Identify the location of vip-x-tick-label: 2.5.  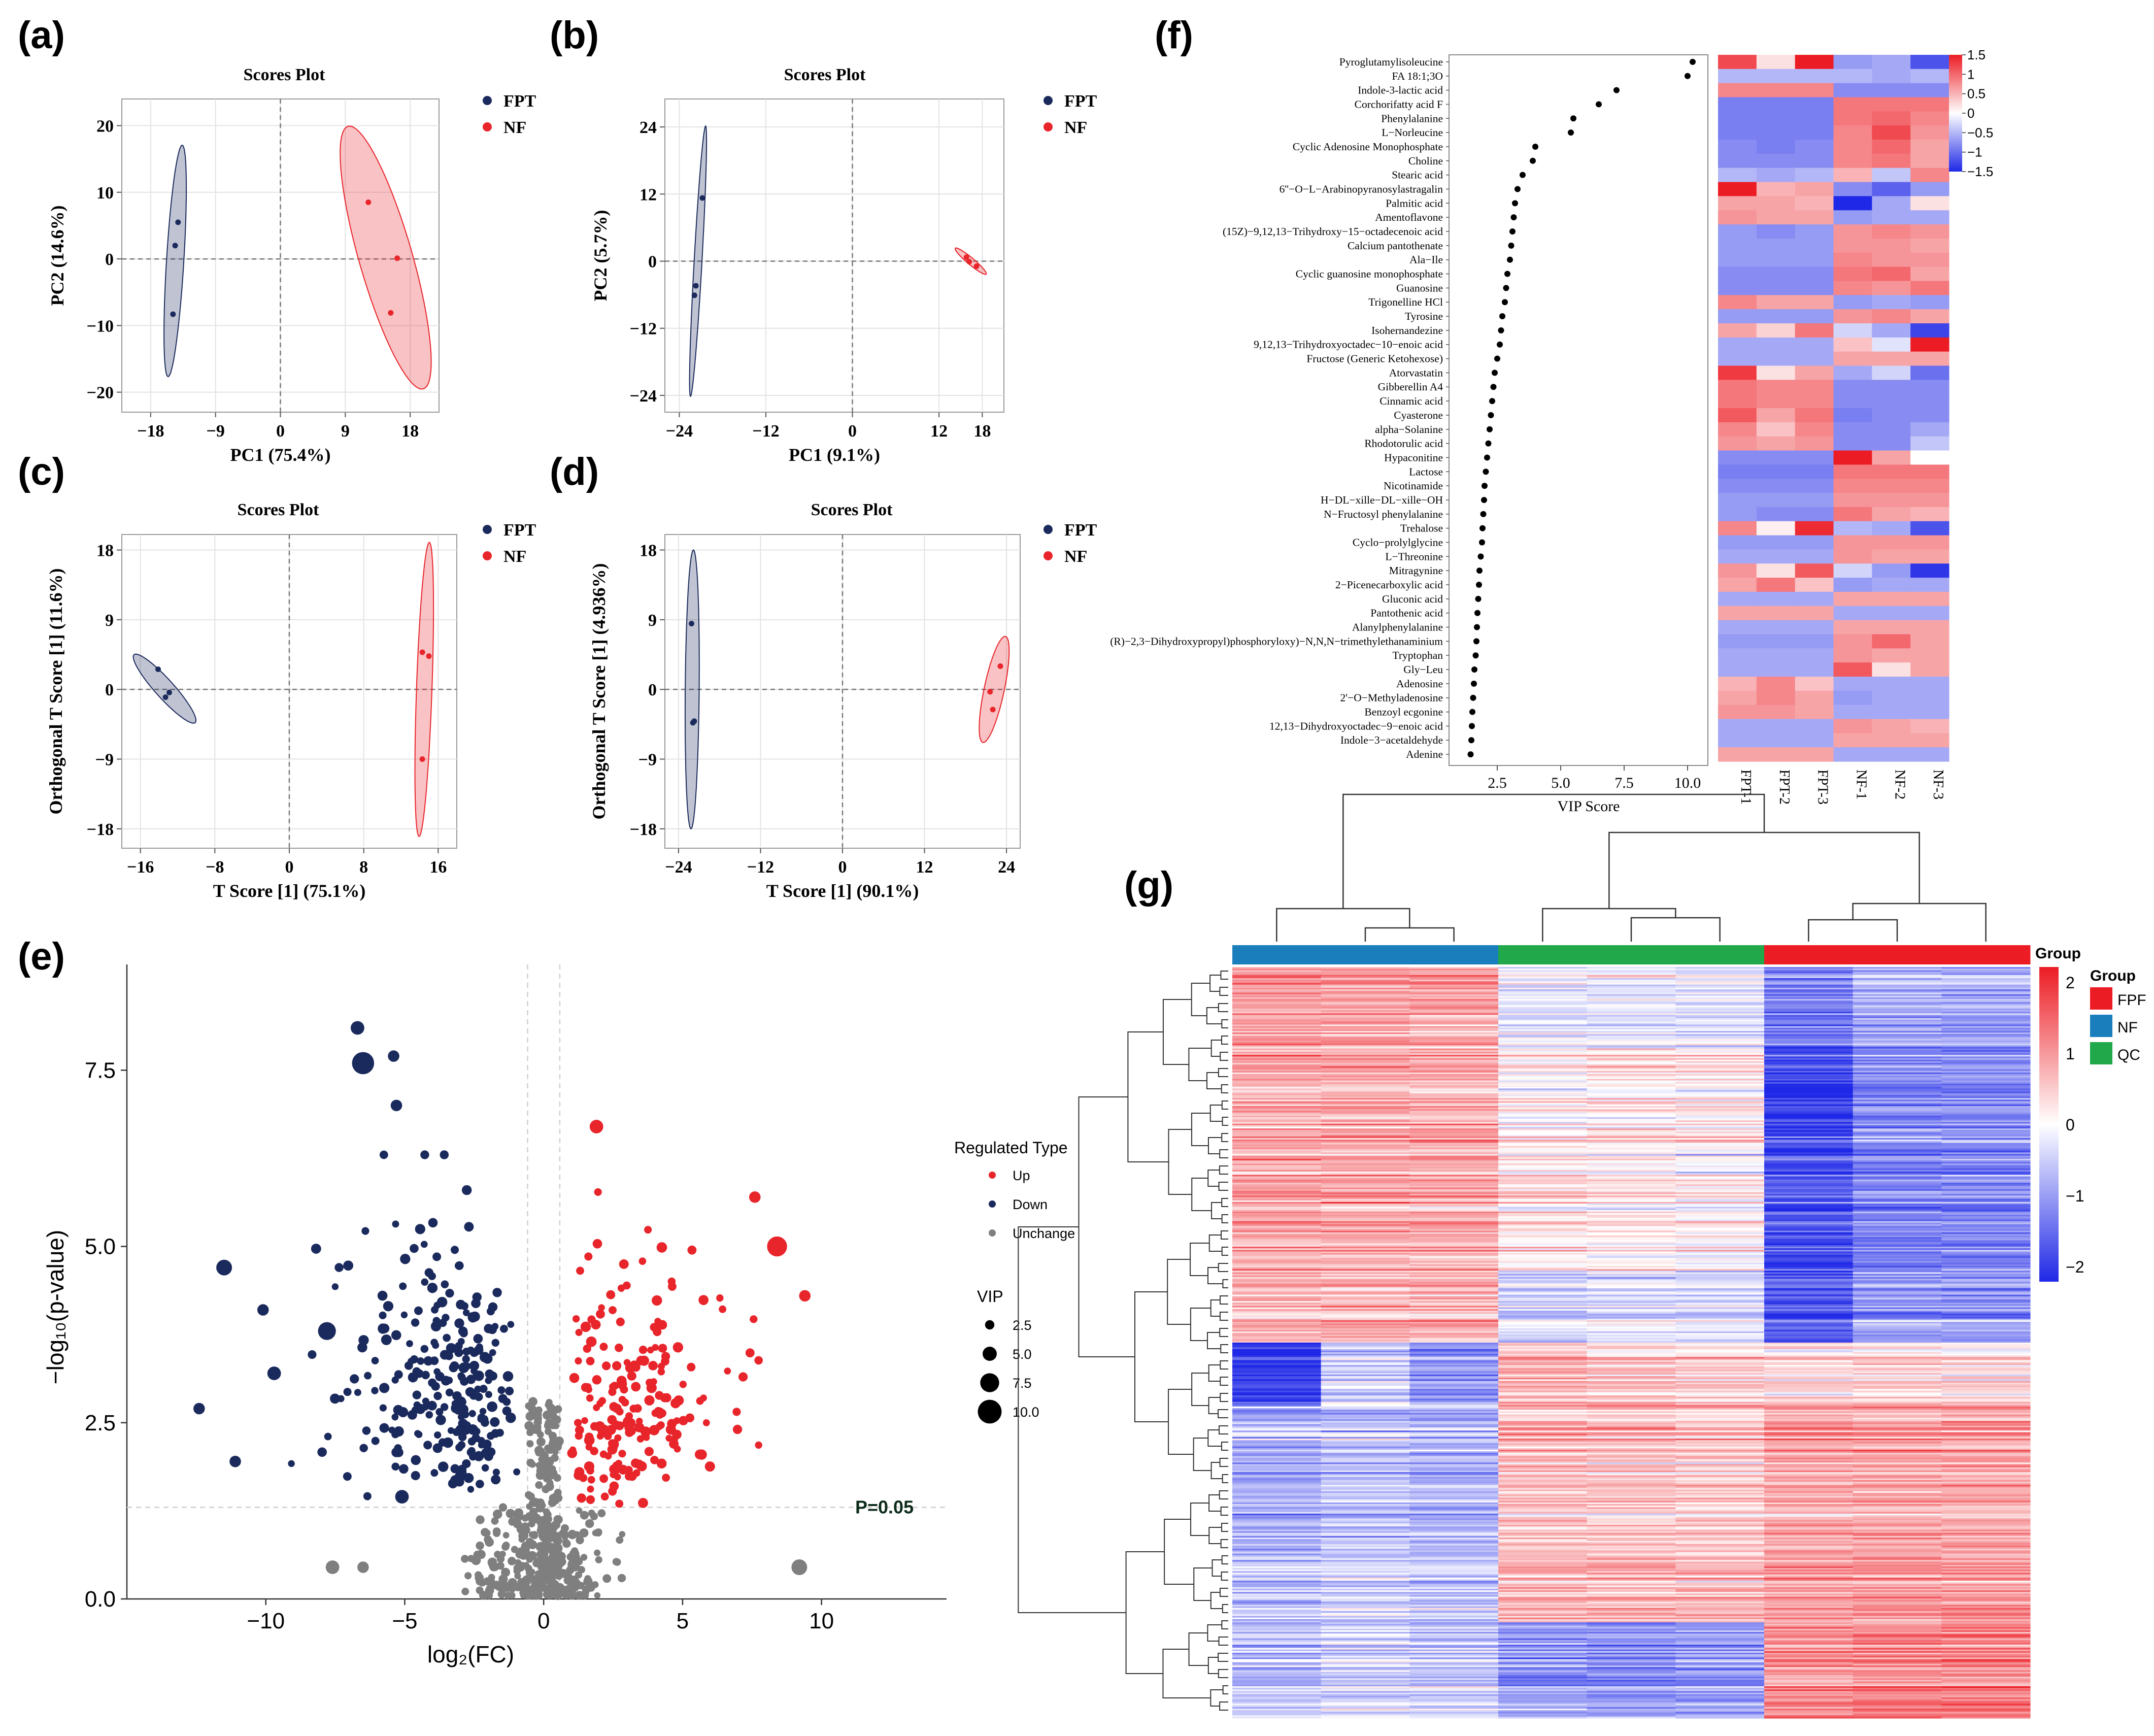
(1497, 783).